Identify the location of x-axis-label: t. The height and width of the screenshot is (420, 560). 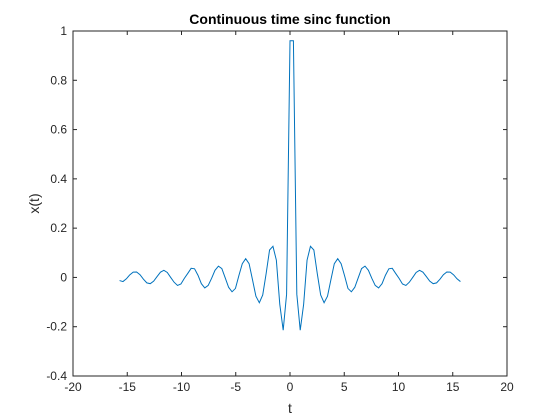
(290, 408).